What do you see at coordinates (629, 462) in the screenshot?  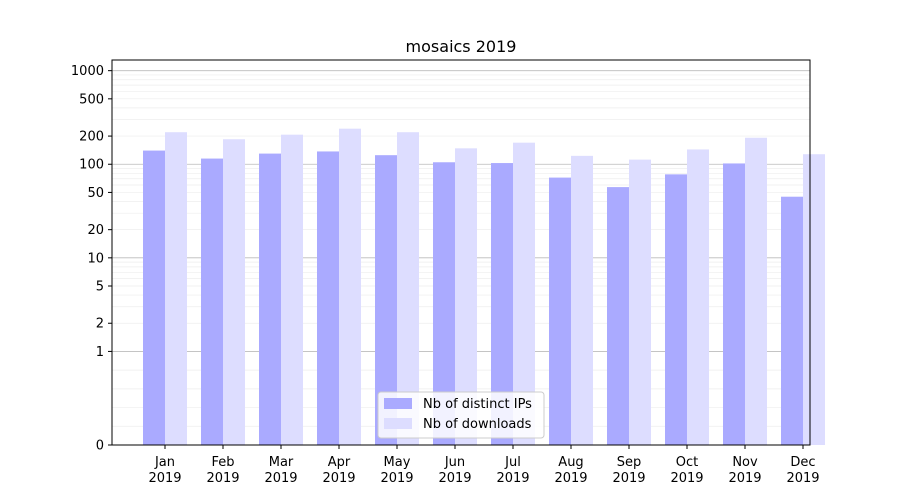 I see `x-tick-label-month: Sep` at bounding box center [629, 462].